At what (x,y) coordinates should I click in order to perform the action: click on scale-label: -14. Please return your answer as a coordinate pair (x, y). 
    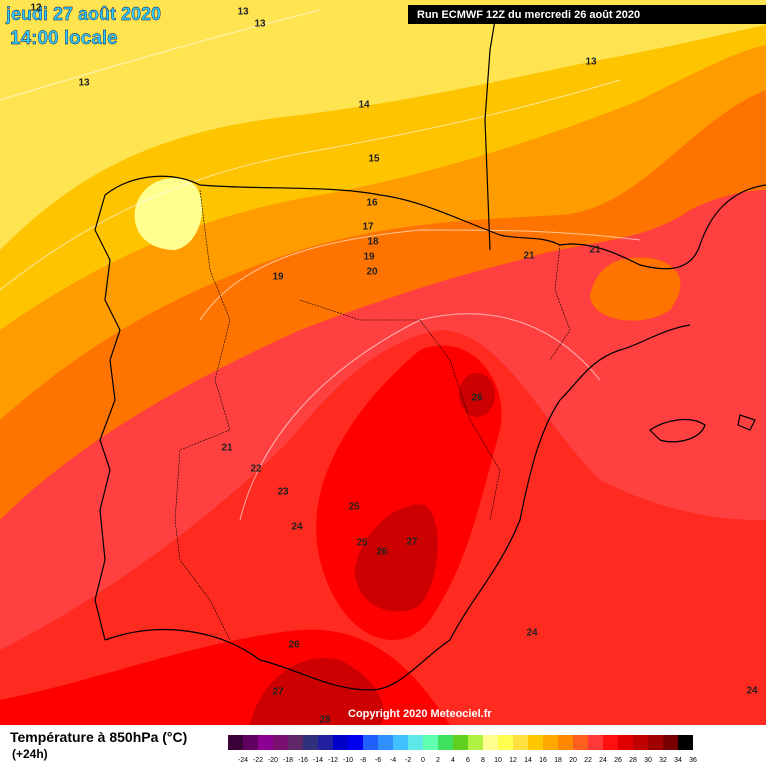
    Looking at the image, I should click on (318, 760).